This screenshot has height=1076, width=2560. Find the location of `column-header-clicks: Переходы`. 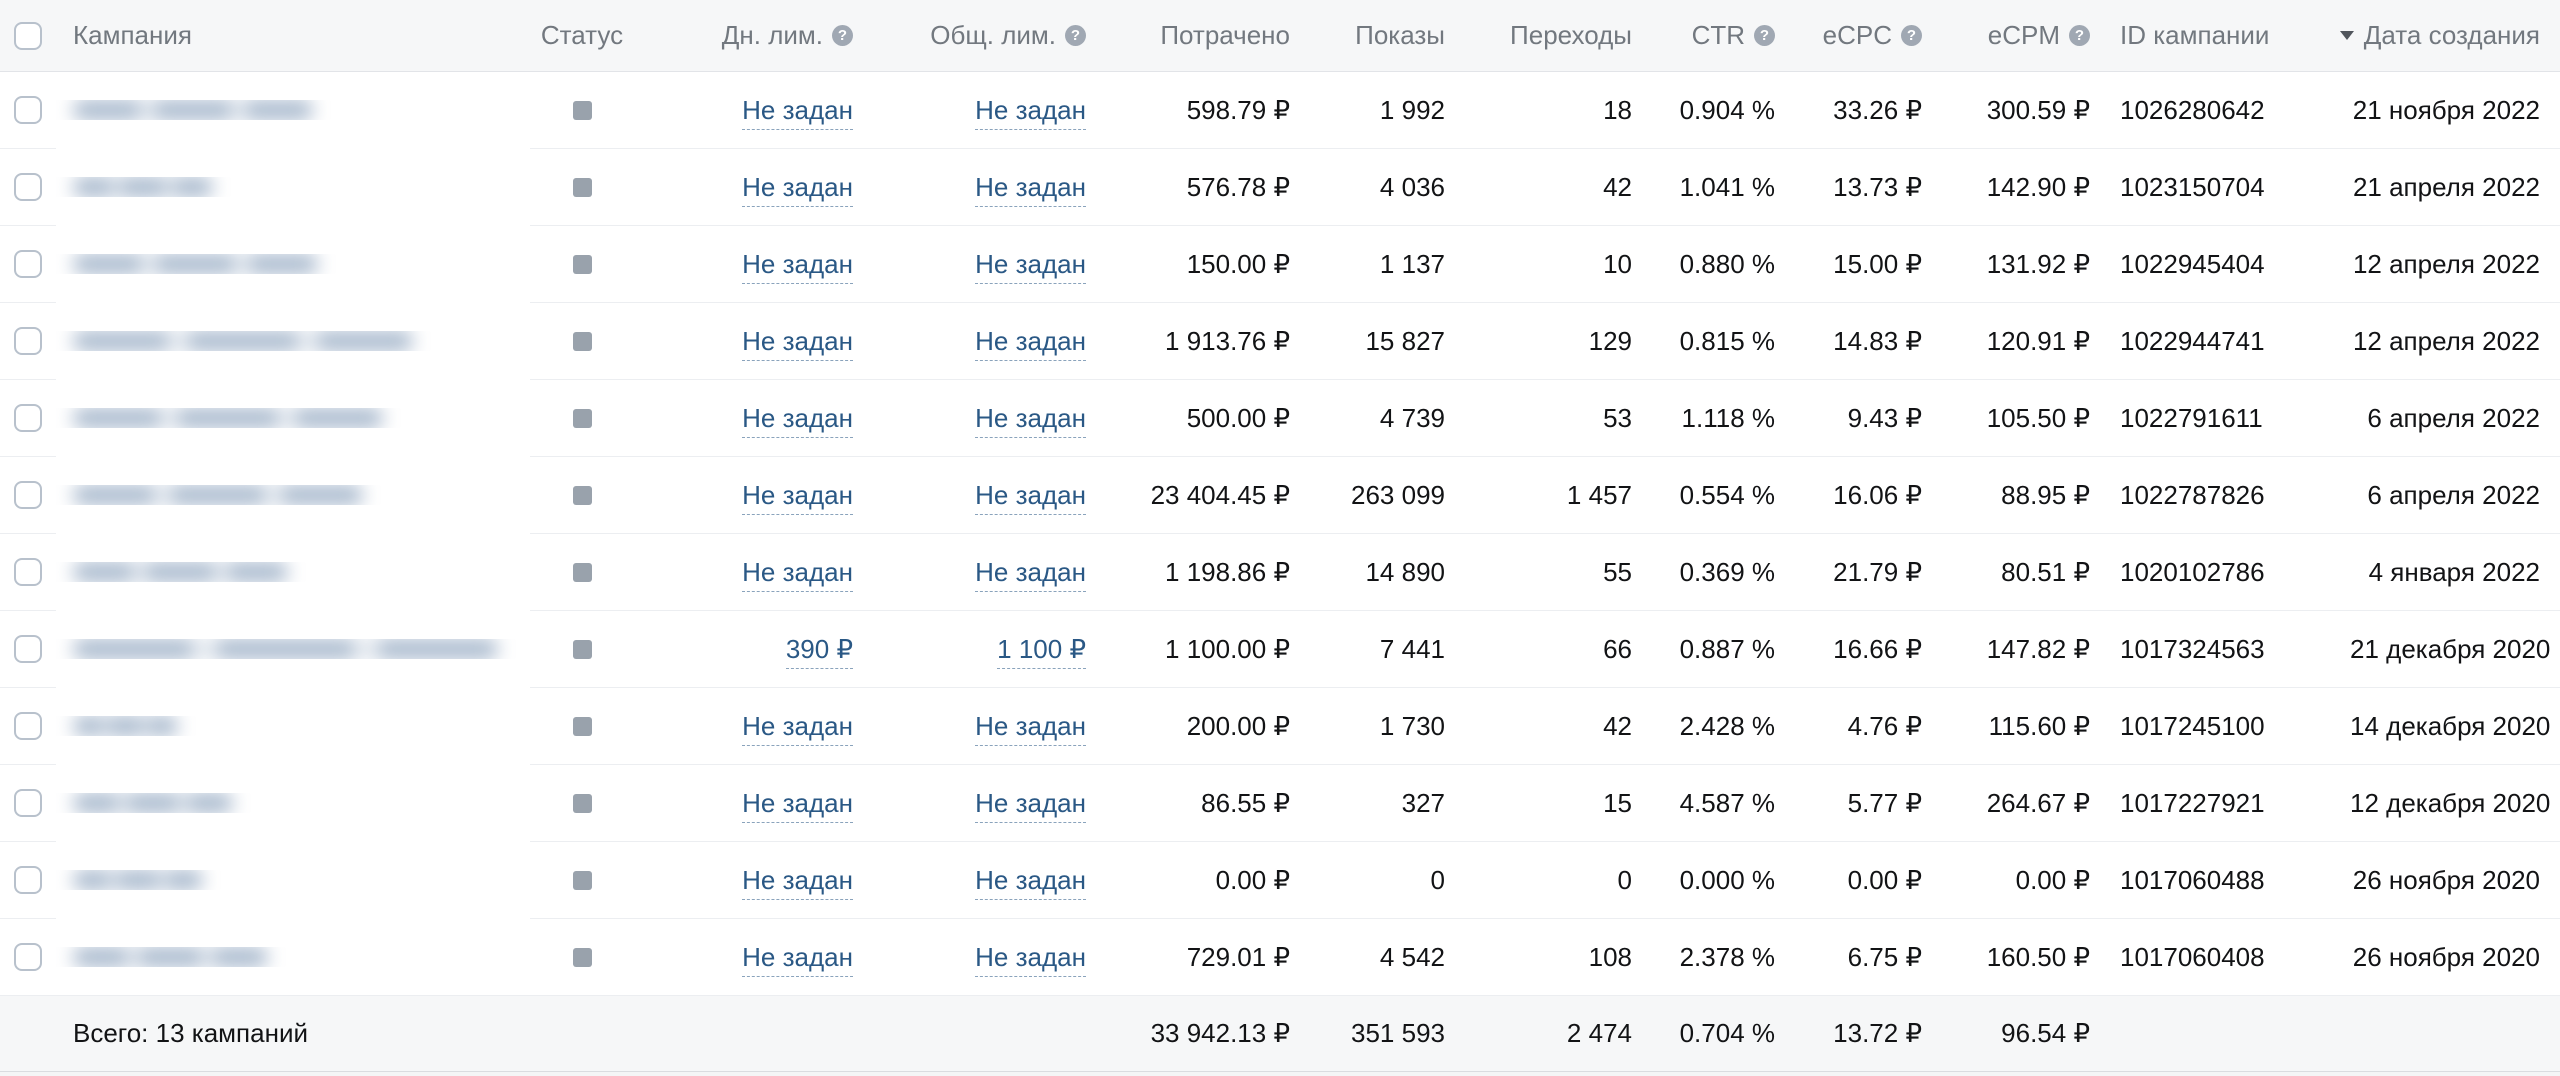

column-header-clicks: Переходы is located at coordinates (1571, 35).